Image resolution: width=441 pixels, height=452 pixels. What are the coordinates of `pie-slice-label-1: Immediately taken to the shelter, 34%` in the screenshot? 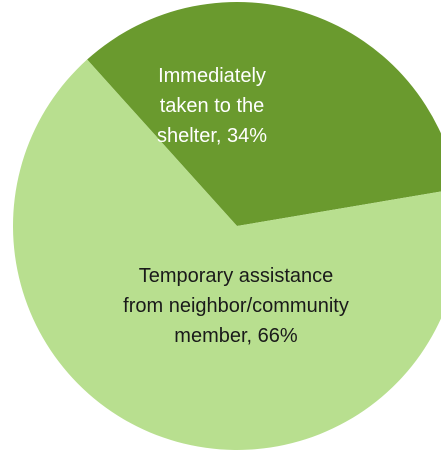 It's located at (212, 106).